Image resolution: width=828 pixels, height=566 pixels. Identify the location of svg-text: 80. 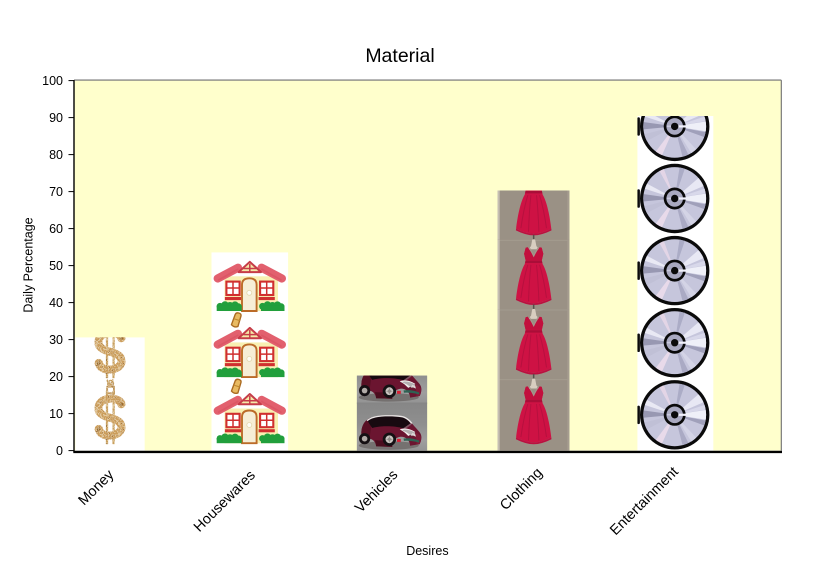
(56, 155).